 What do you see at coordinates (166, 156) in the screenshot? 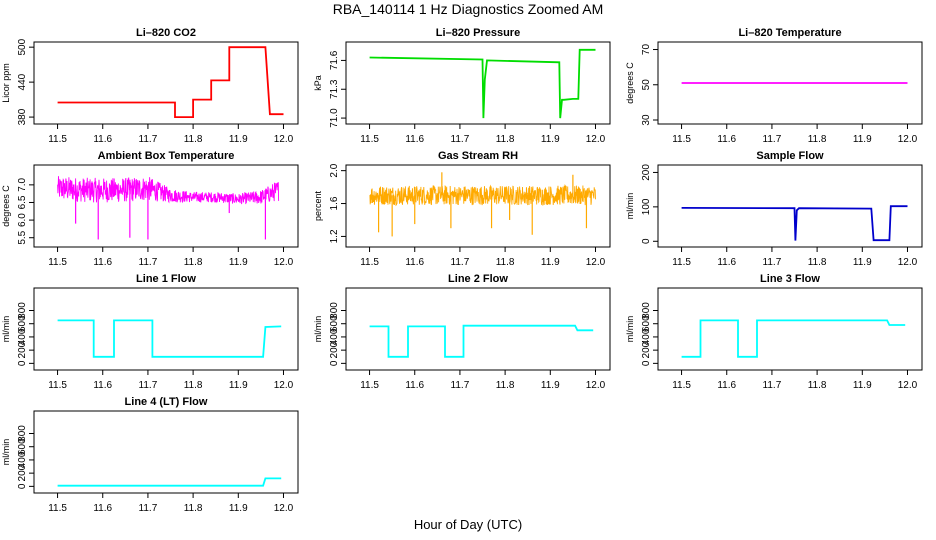
I see `panel-title: Ambient Box Temperature` at bounding box center [166, 156].